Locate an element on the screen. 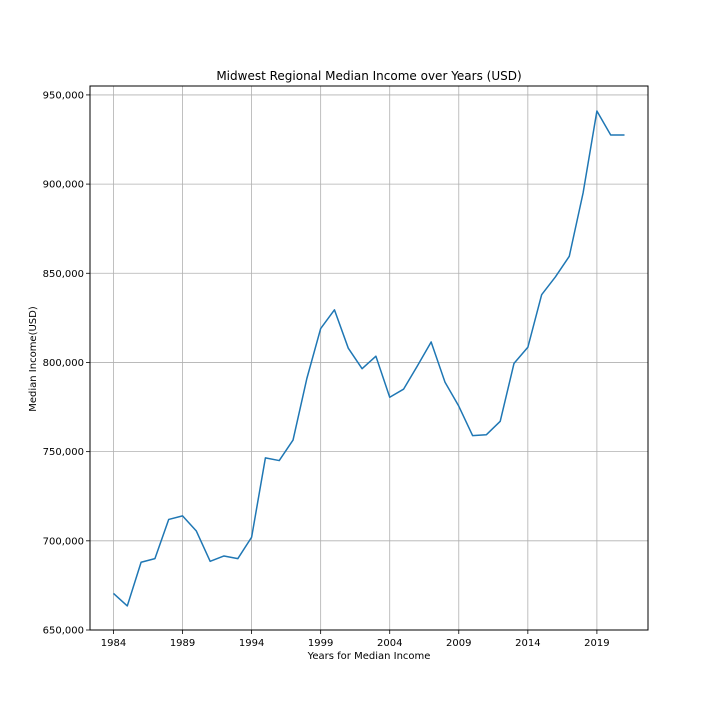 Image resolution: width=720 pixels, height=720 pixels. x-tick-label: 1984 is located at coordinates (113, 643).